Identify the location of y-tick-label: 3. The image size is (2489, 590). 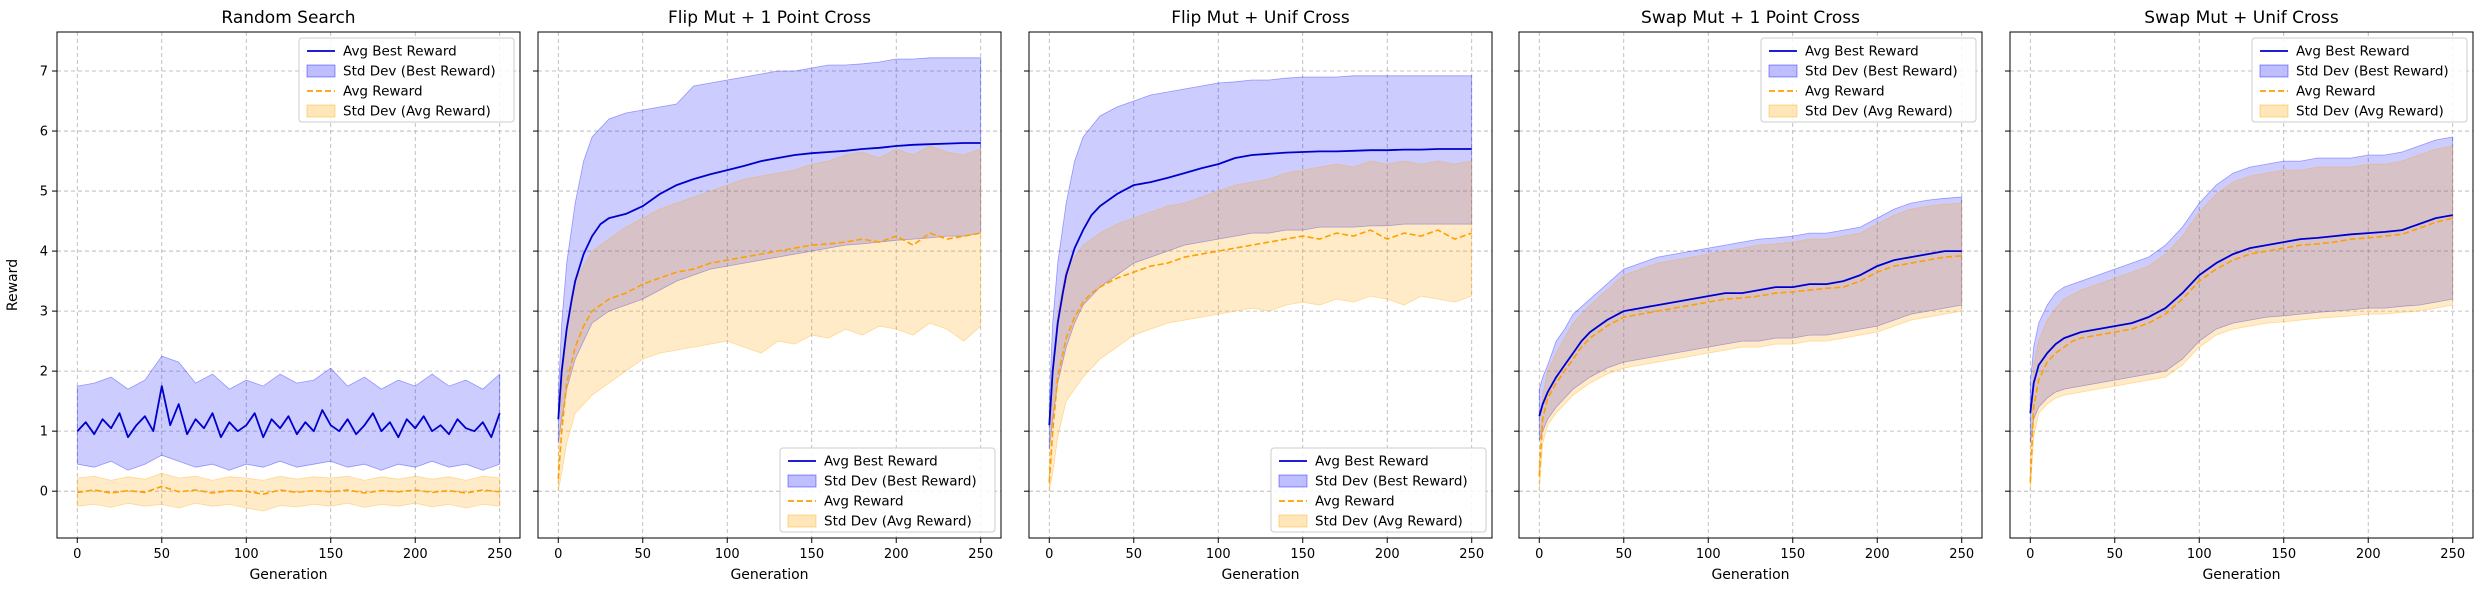
(44, 312).